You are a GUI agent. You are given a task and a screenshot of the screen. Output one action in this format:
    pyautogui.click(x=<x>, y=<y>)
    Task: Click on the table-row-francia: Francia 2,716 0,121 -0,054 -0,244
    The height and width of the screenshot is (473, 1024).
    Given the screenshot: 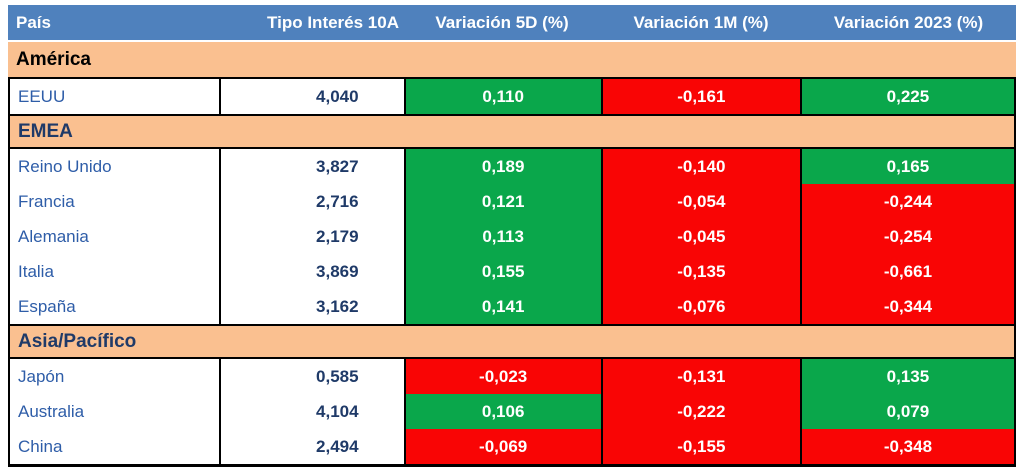 What is the action you would take?
    pyautogui.click(x=512, y=201)
    